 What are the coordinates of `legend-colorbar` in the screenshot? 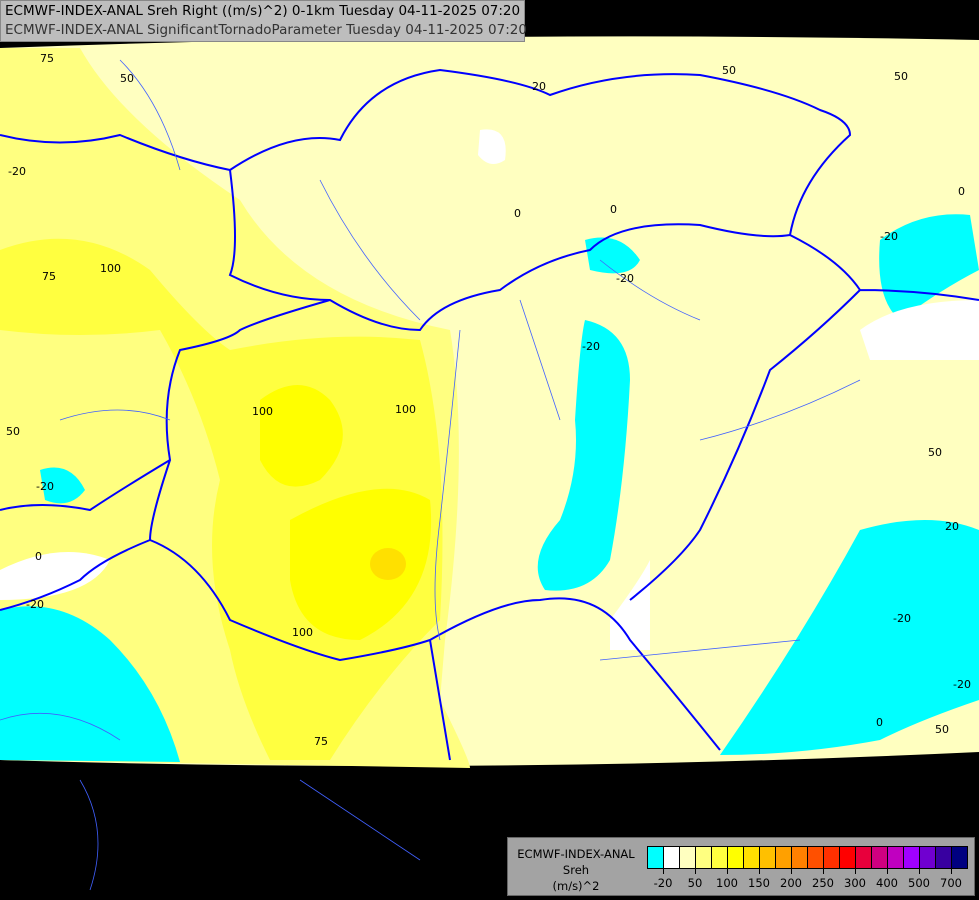 It's located at (807, 857).